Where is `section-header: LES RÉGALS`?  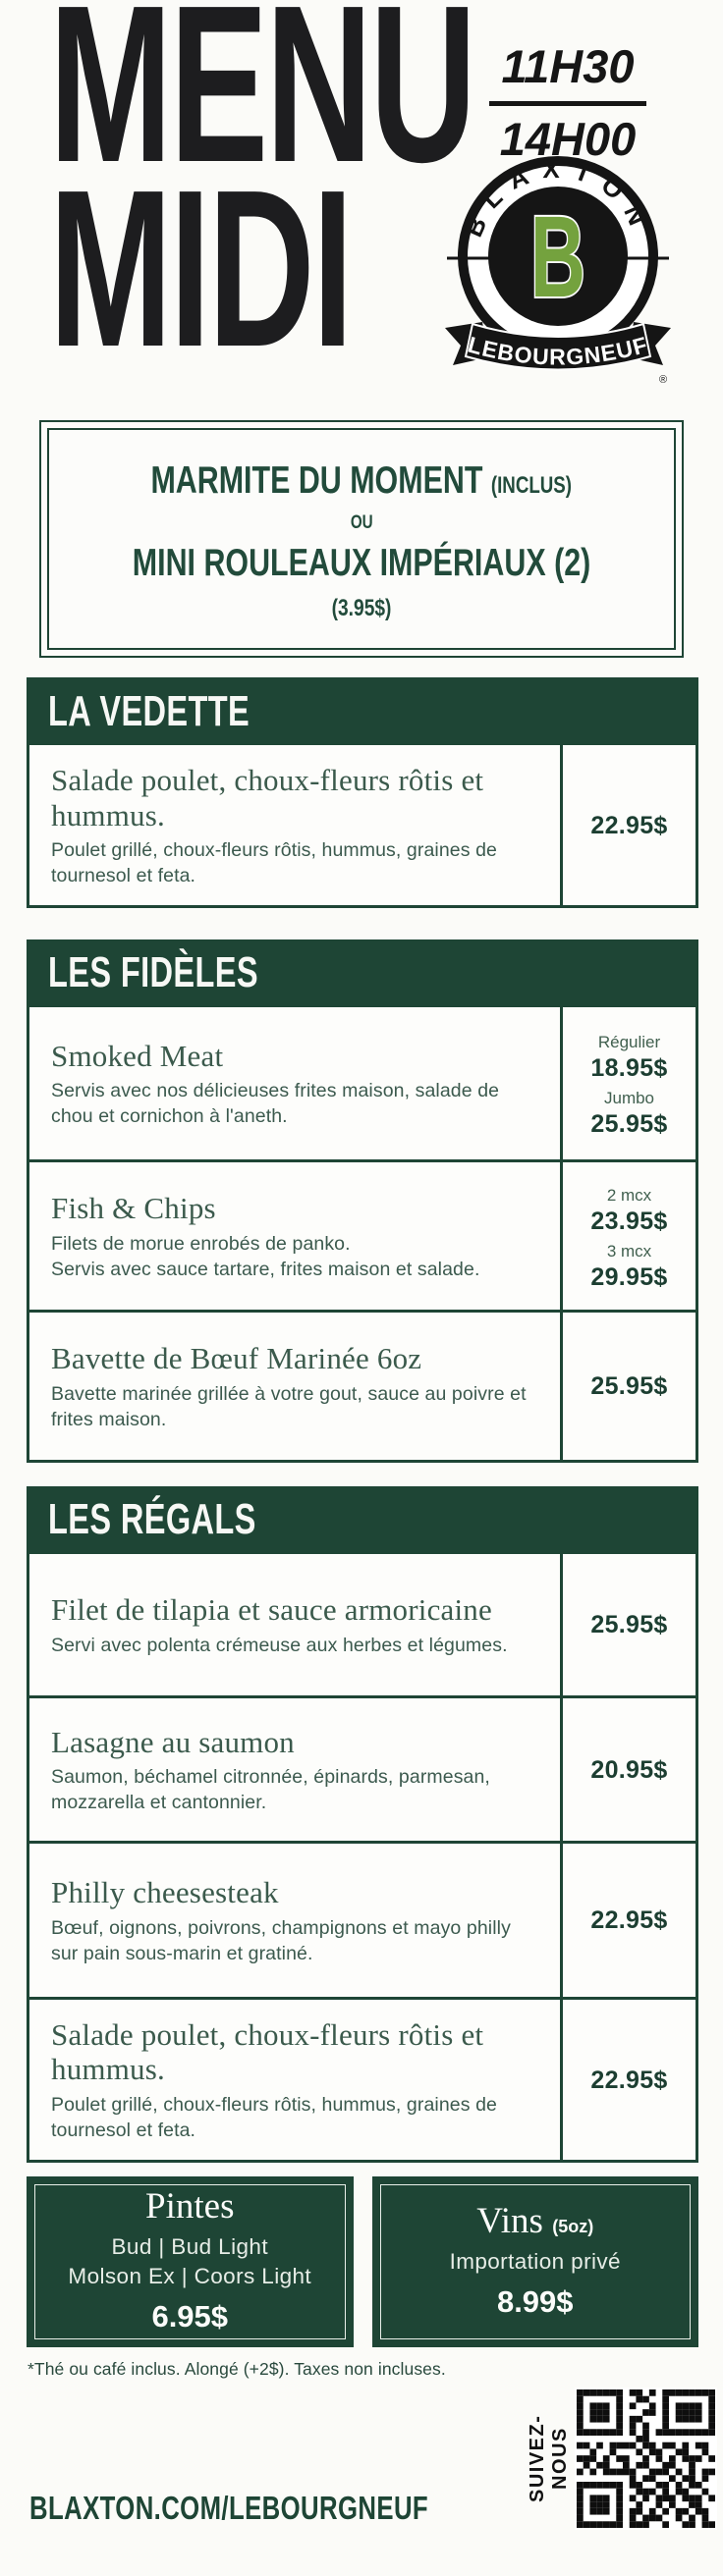 section-header: LES RÉGALS is located at coordinates (362, 1519).